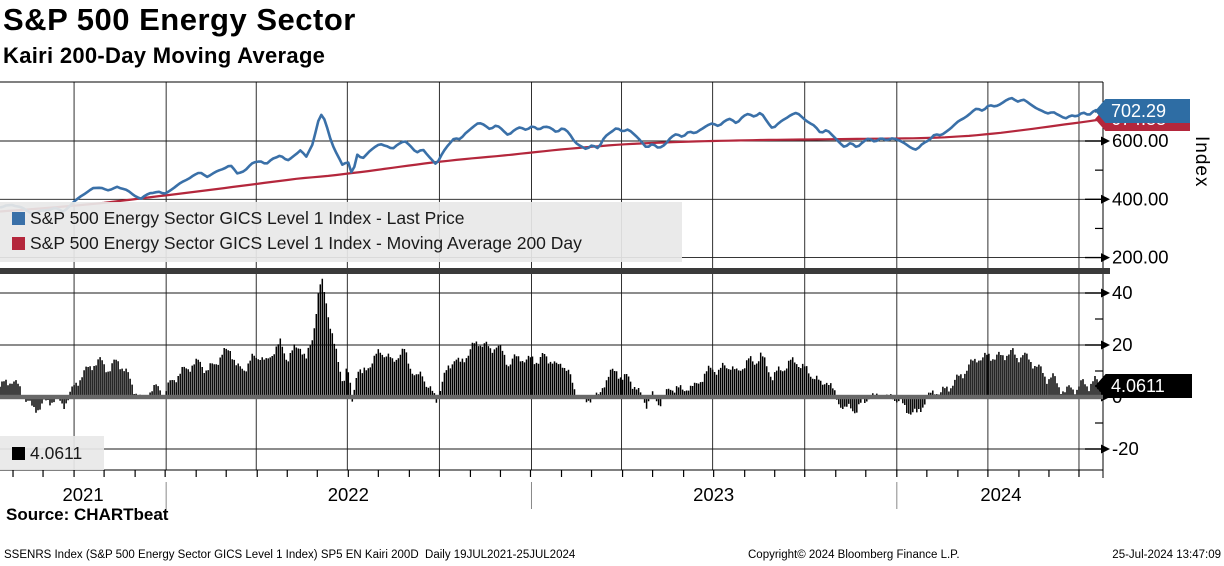 Image resolution: width=1224 pixels, height=566 pixels. I want to click on page-title: S&P 500 Energy Sector, so click(179, 19).